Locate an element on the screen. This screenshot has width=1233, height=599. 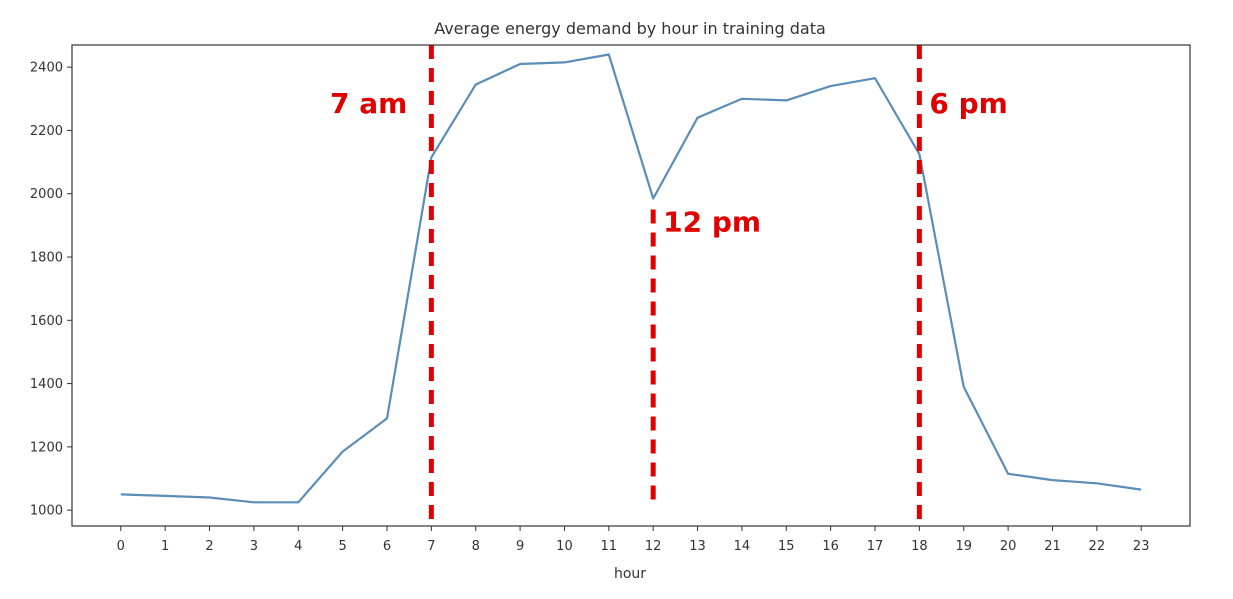
y-tick-label: 1400 is located at coordinates (46, 384).